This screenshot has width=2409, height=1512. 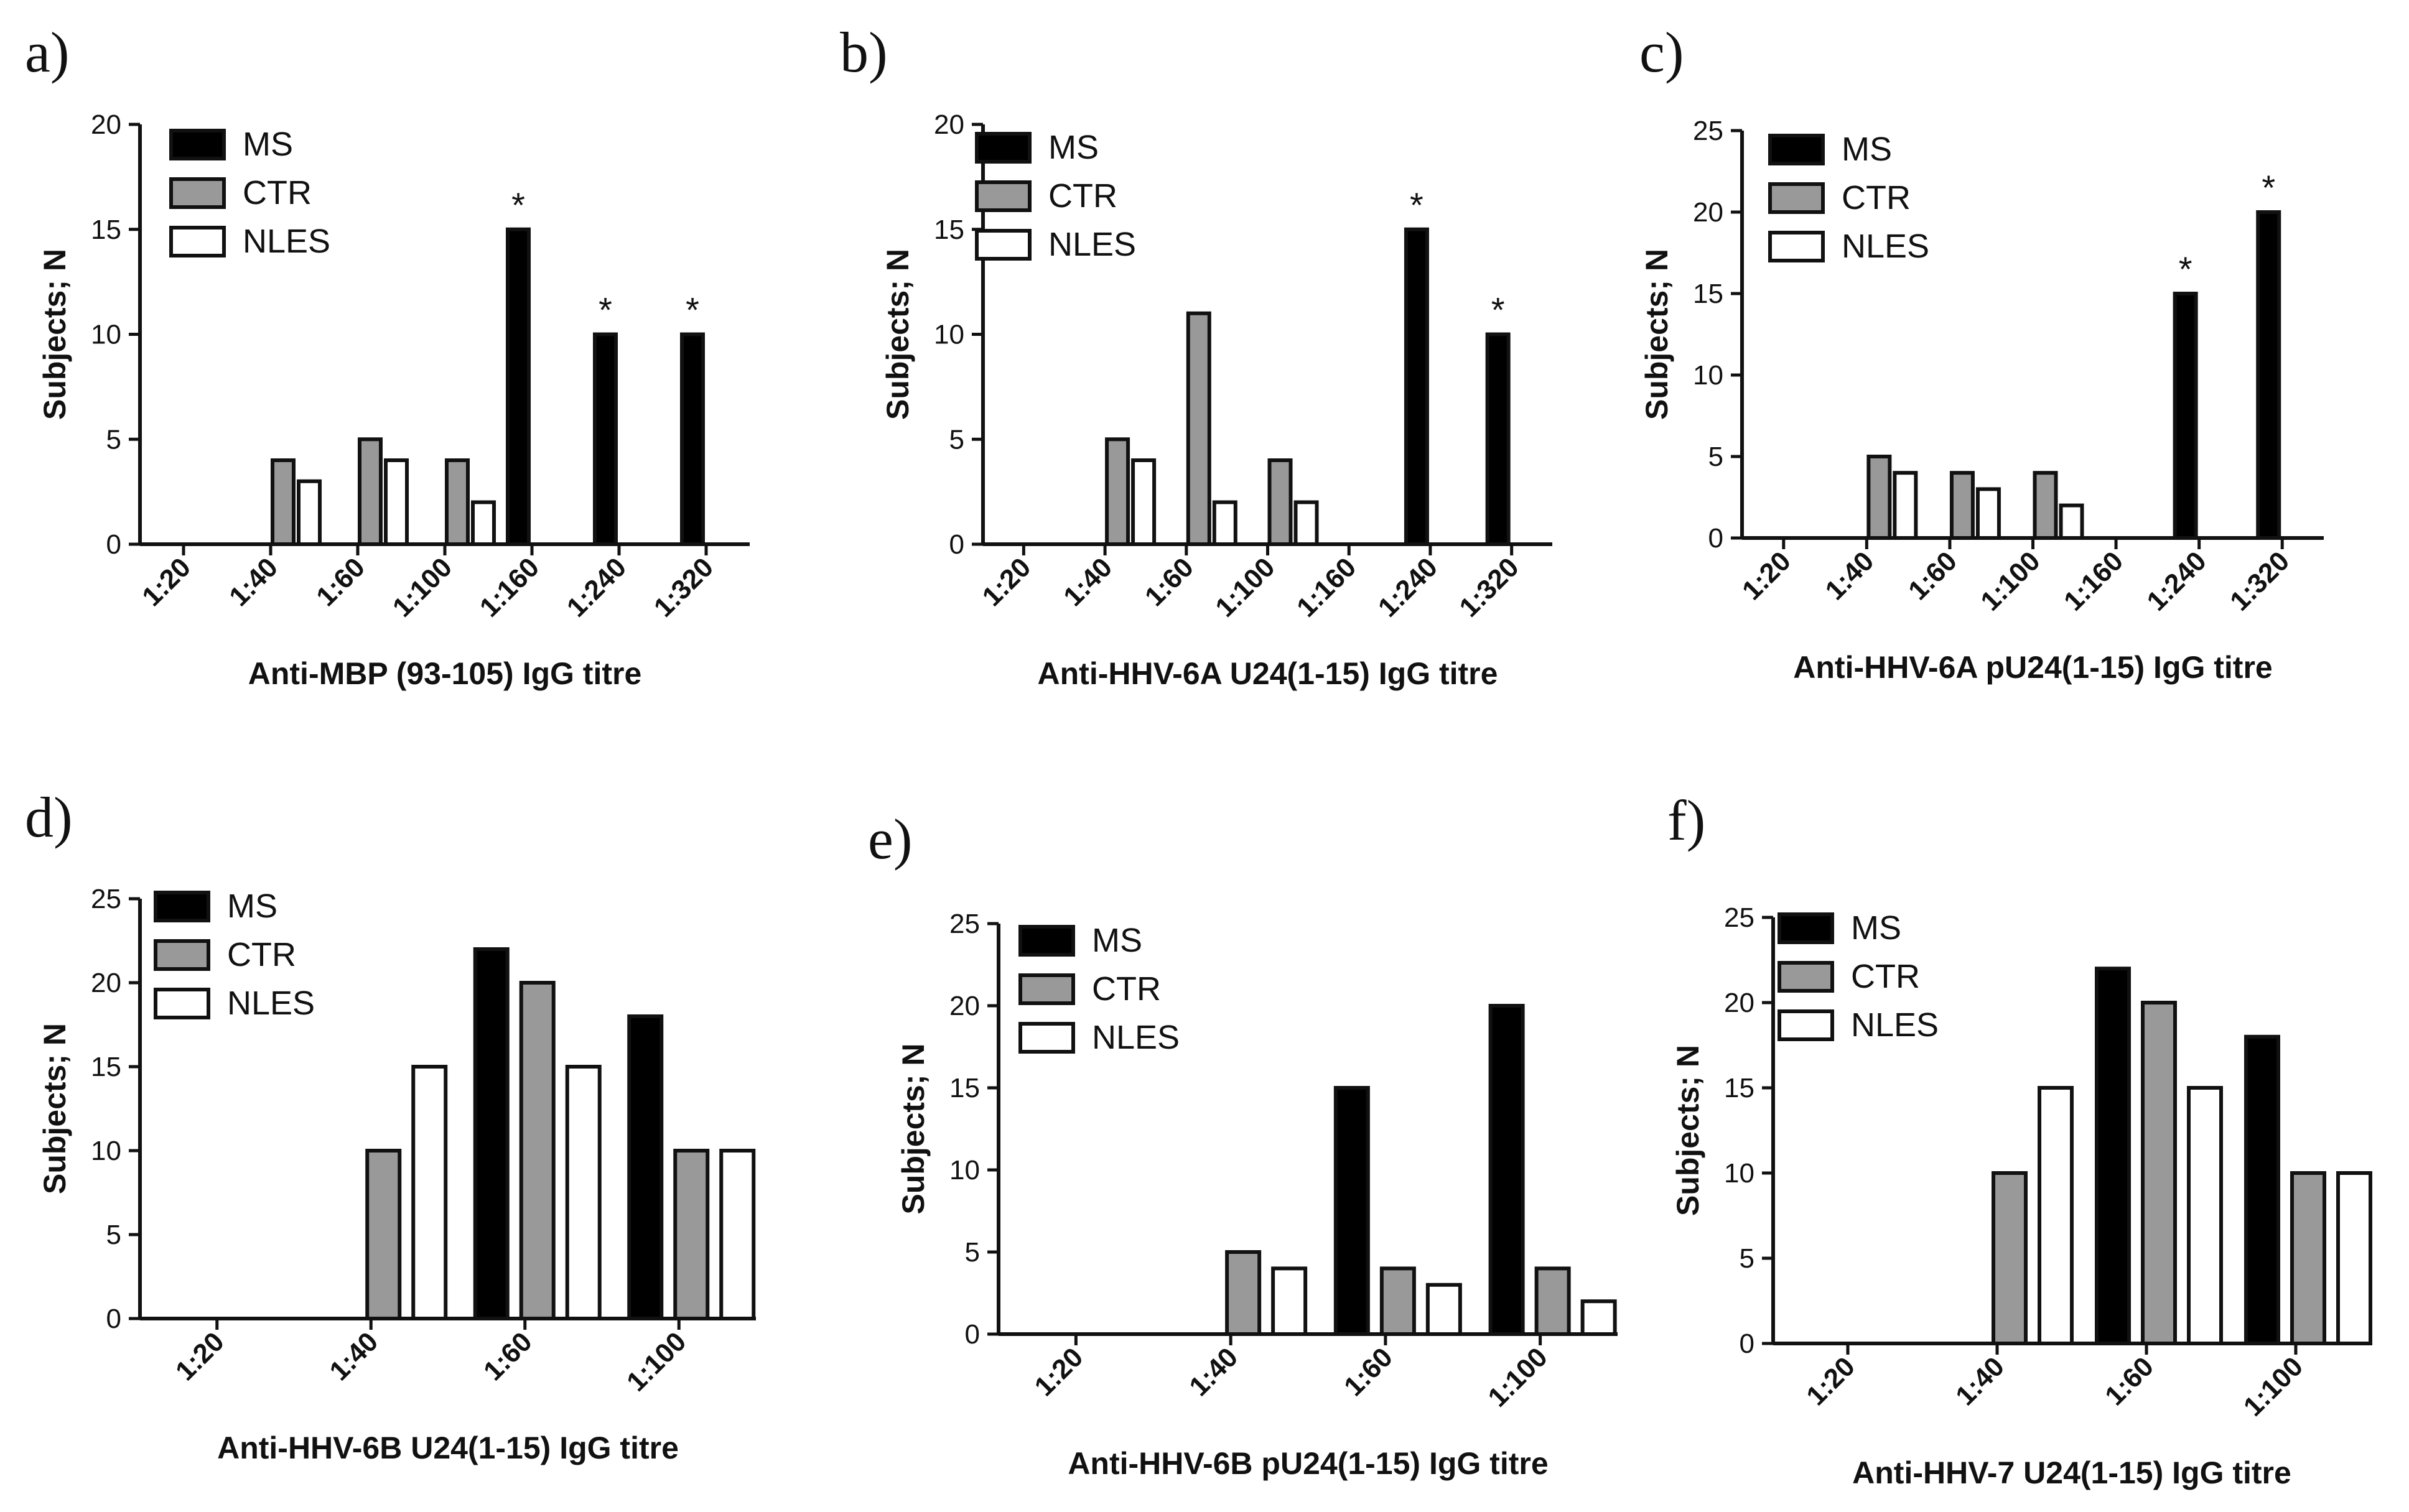 What do you see at coordinates (448, 1448) in the screenshot?
I see `x-axis-title: Anti-HHV-6B U24(1-15) IgG titre` at bounding box center [448, 1448].